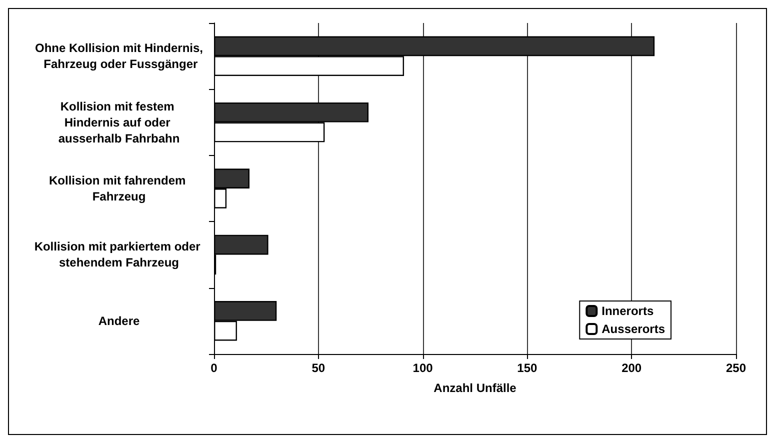  What do you see at coordinates (475, 388) in the screenshot?
I see `x-axis-title: Anzahl Unfälle` at bounding box center [475, 388].